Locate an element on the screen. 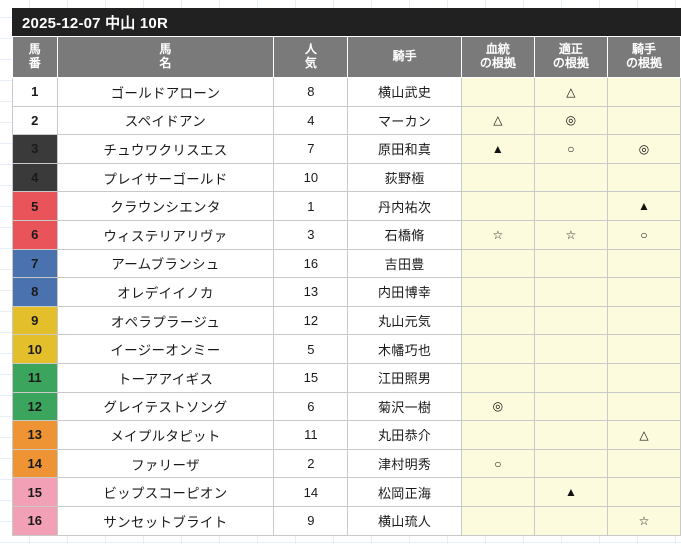 The width and height of the screenshot is (681, 544). horse-name-cell: プレイサーゴールド is located at coordinates (165, 177).